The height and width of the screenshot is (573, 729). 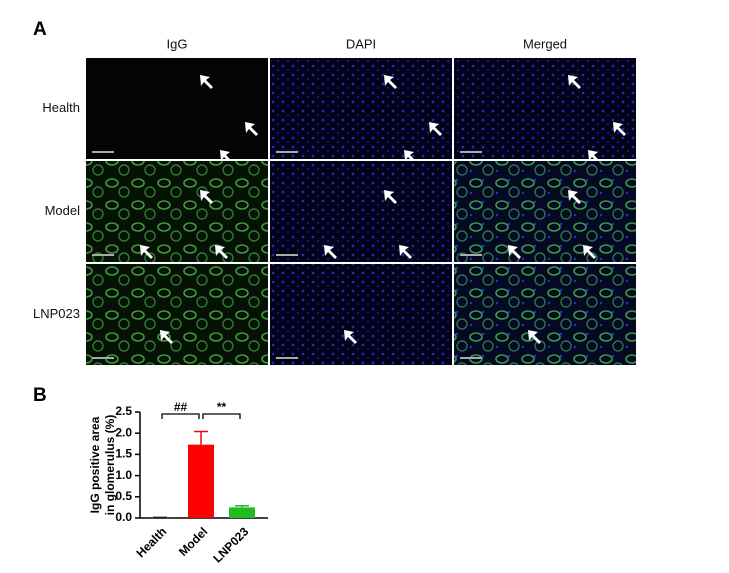 What do you see at coordinates (123, 411) in the screenshot?
I see `y-tick-label: 2.5` at bounding box center [123, 411].